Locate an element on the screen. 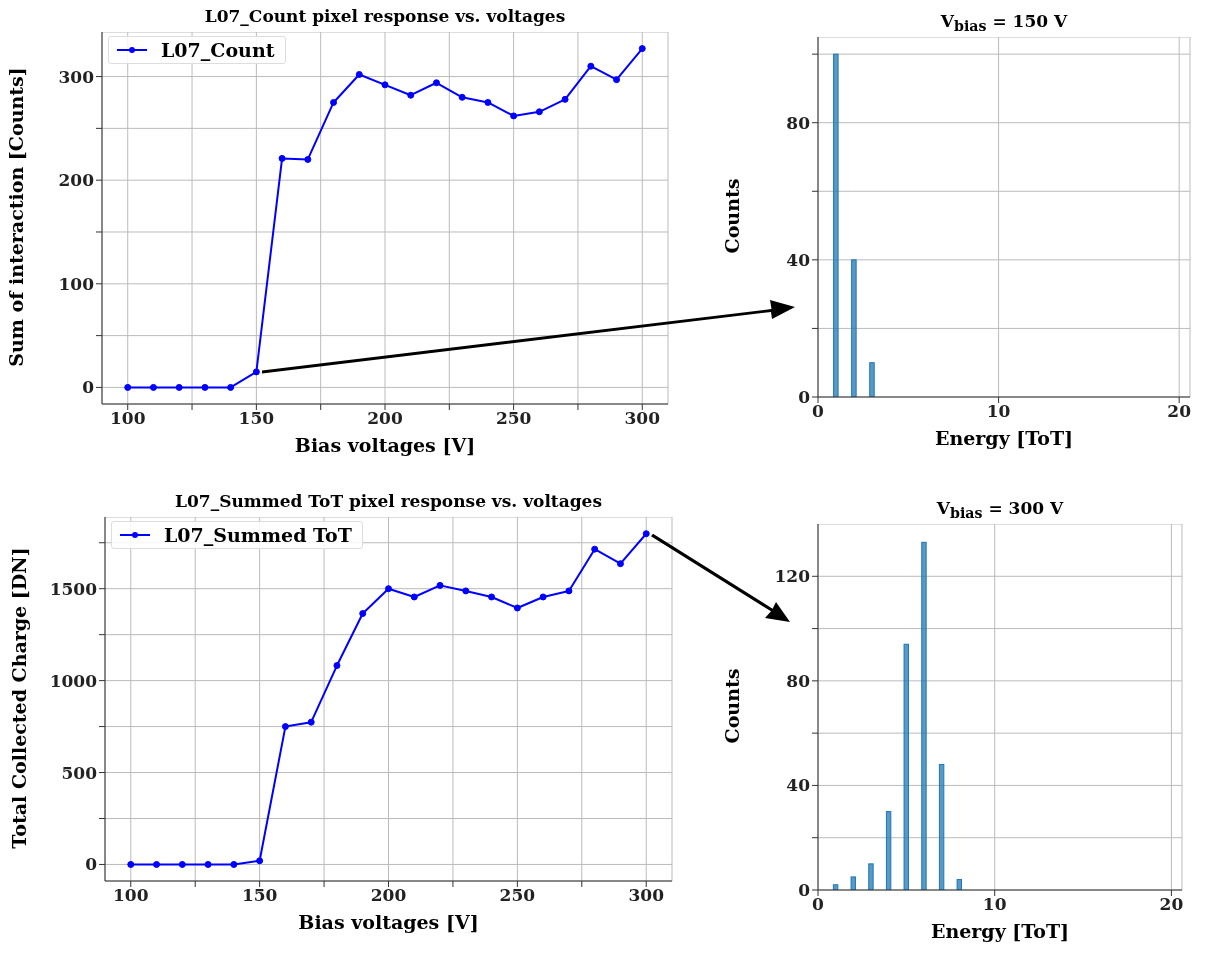 Image resolution: width=1207 pixels, height=955 pixels. chart-title: V$_{bias}$ = 150 V is located at coordinates (1004, 23).